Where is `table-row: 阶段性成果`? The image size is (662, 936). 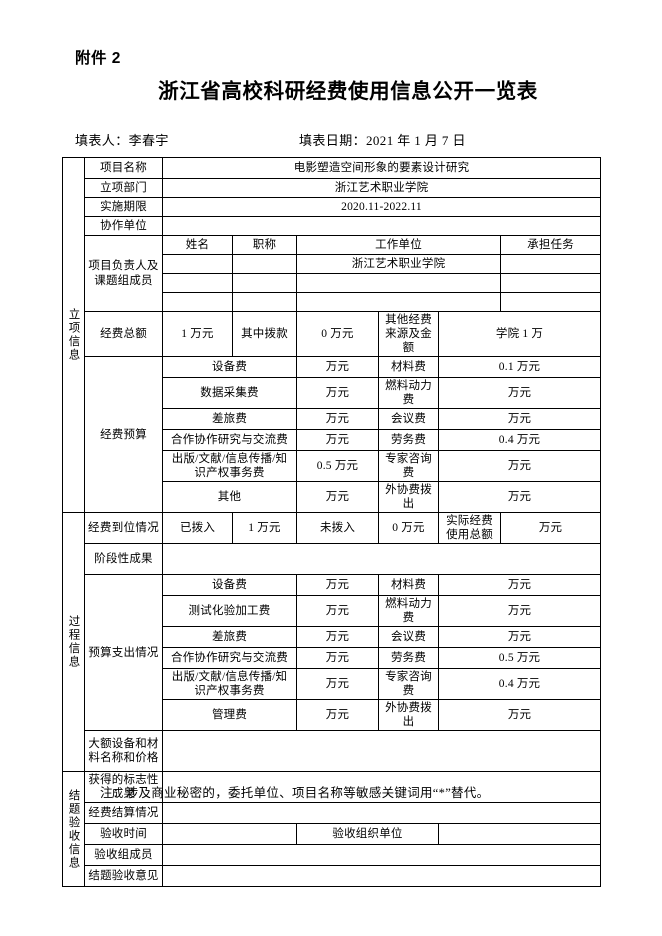
table-row: 阶段性成果 is located at coordinates (332, 559).